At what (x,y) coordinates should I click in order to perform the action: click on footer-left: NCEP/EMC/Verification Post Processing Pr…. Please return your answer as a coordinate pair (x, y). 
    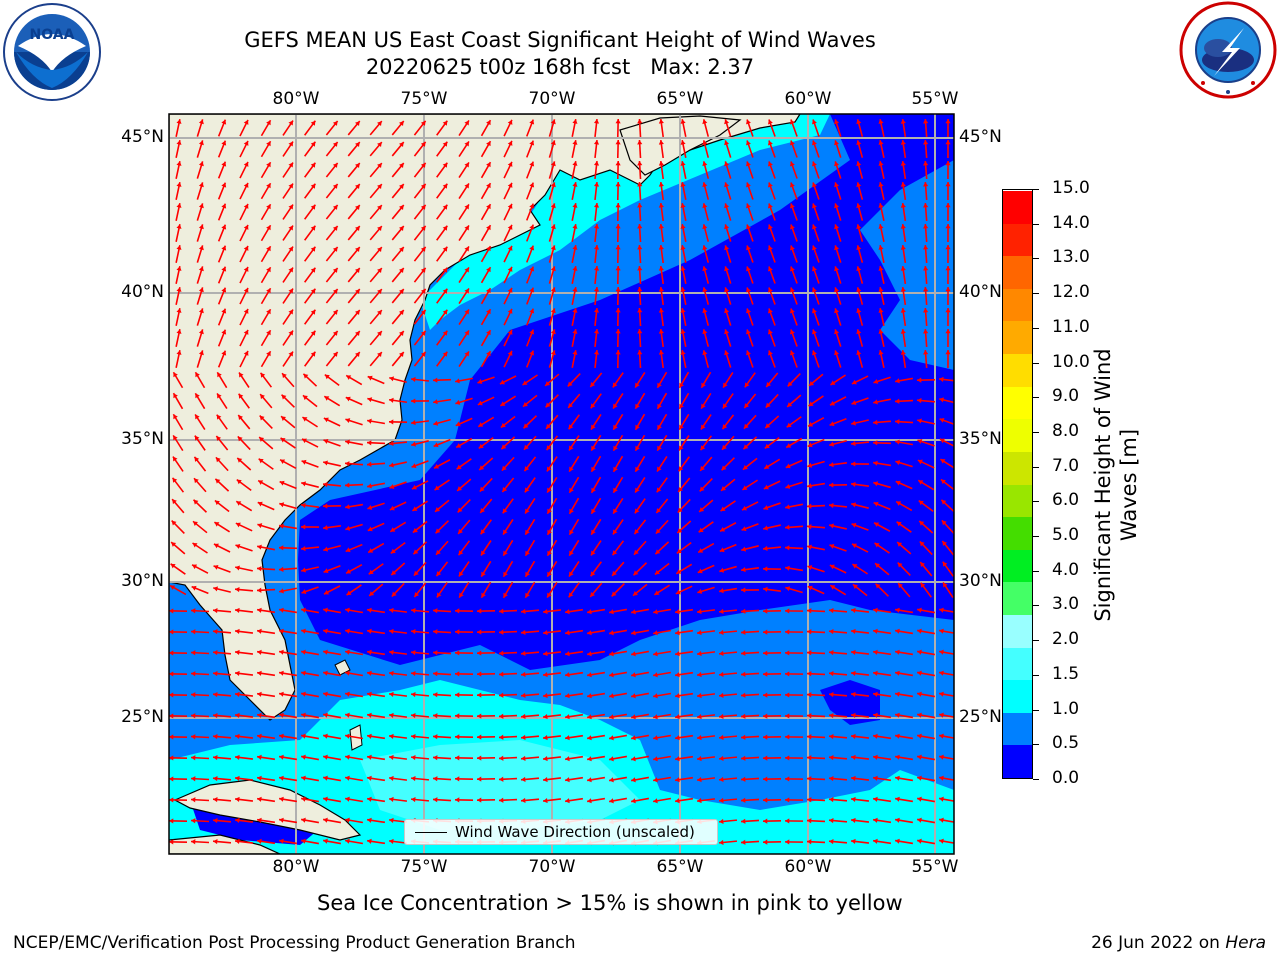
    Looking at the image, I should click on (294, 943).